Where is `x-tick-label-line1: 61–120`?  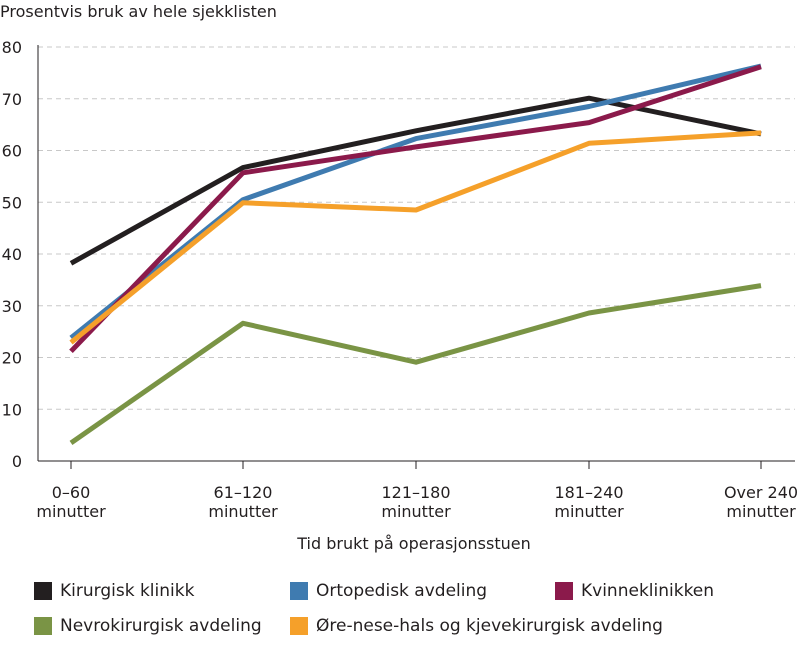
x-tick-label-line1: 61–120 is located at coordinates (243, 492).